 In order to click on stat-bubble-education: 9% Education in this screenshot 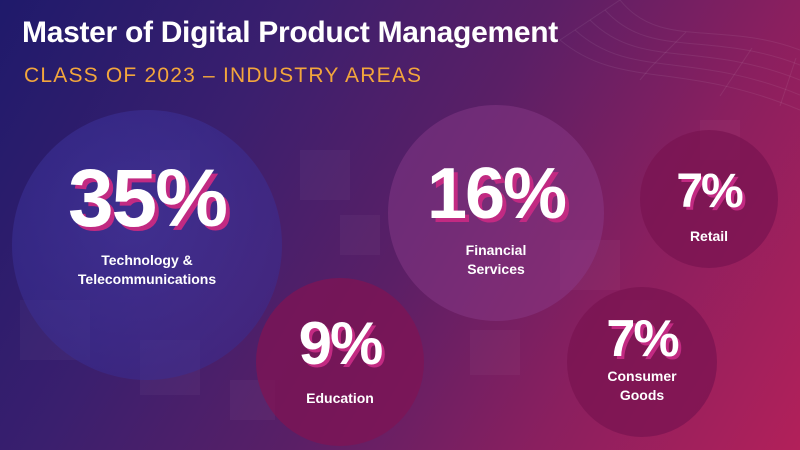, I will do `click(340, 362)`.